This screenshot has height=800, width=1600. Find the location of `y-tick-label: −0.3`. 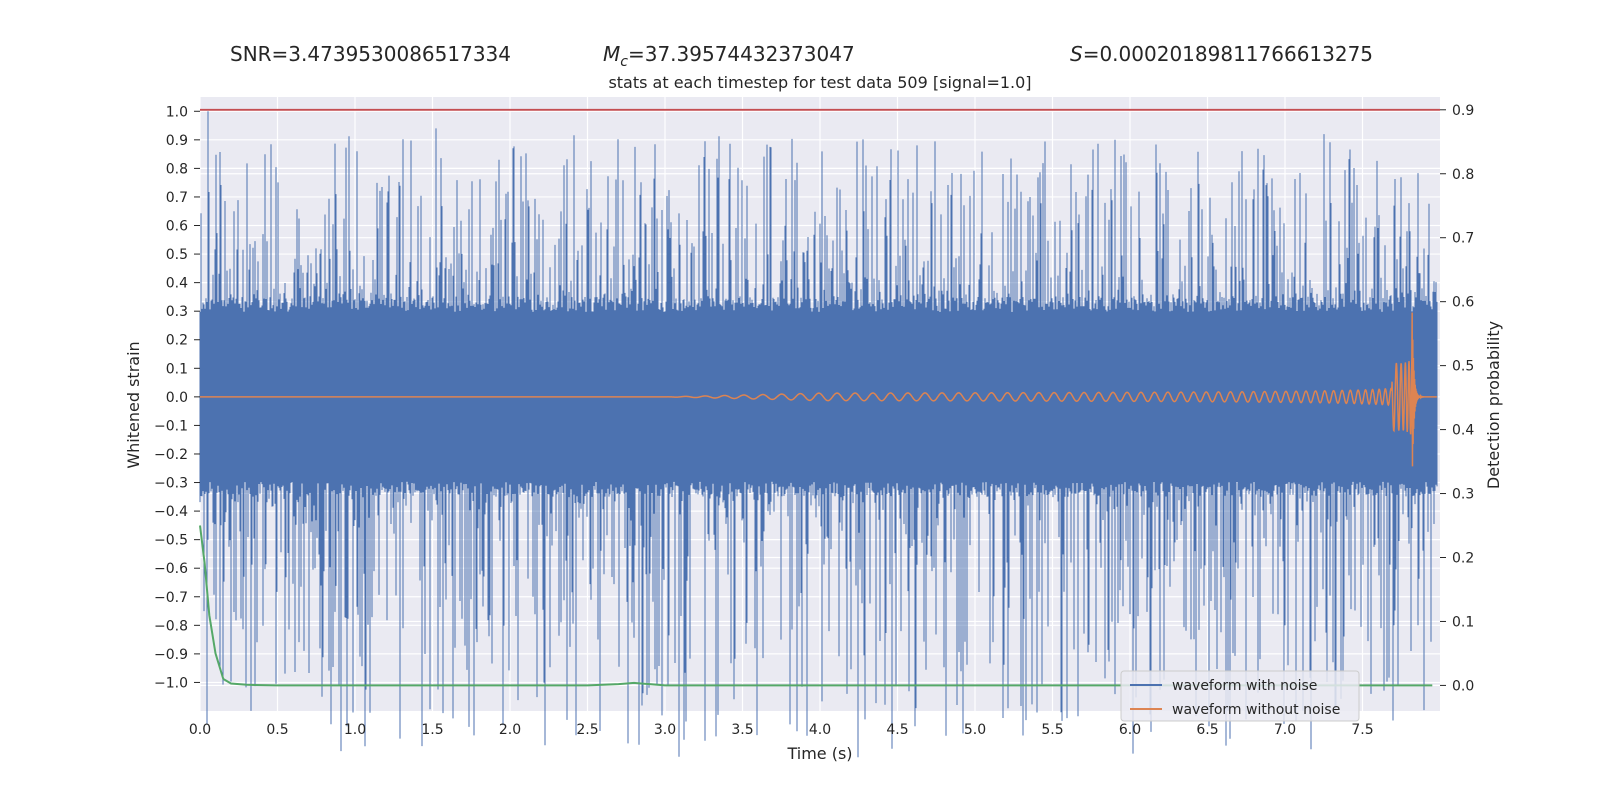

y-tick-label: −0.3 is located at coordinates (171, 484).